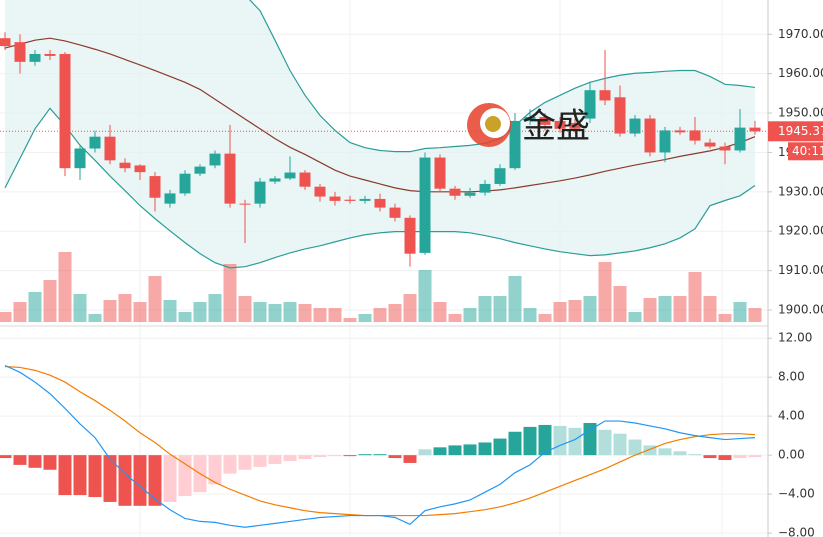  Describe the element at coordinates (800, 191) in the screenshot. I see `y-tick-label: 1930.00` at that location.